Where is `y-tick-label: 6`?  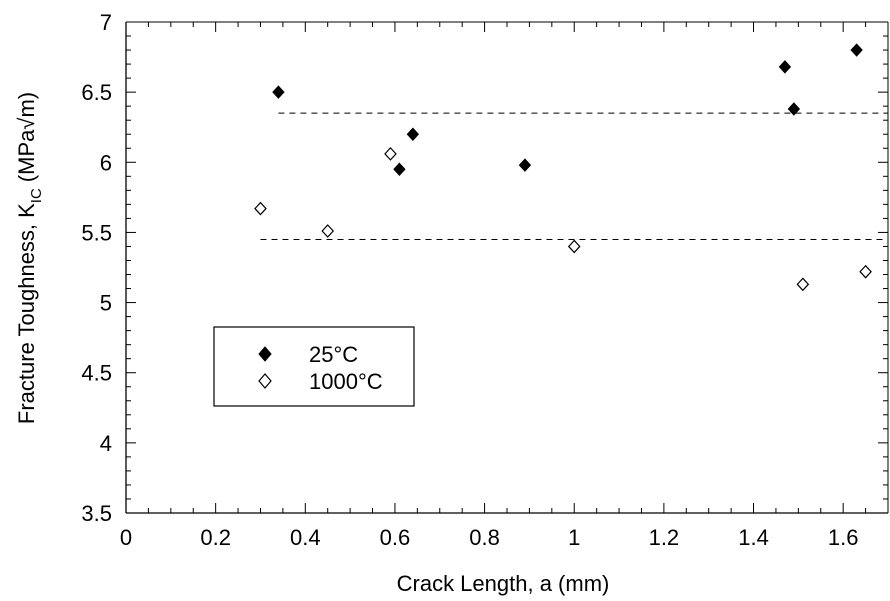 y-tick-label: 6 is located at coordinates (106, 162).